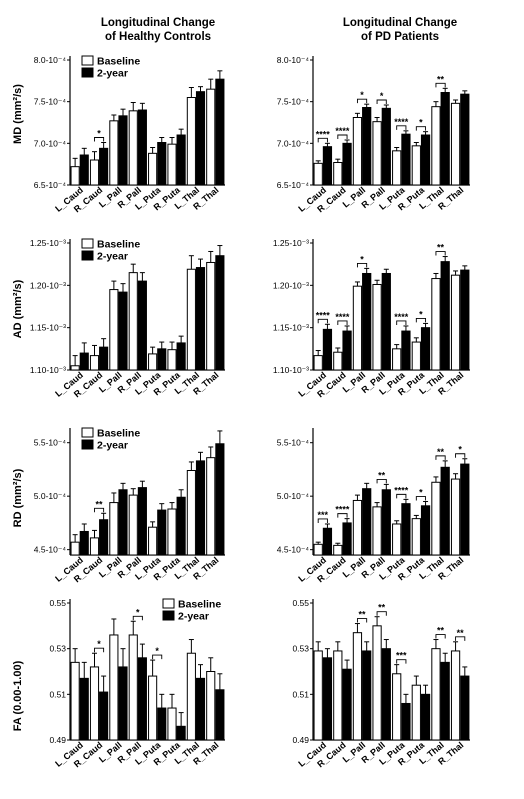 The height and width of the screenshot is (799, 524). What do you see at coordinates (94, 172) in the screenshot?
I see `panel-0-bar-baseline` at bounding box center [94, 172].